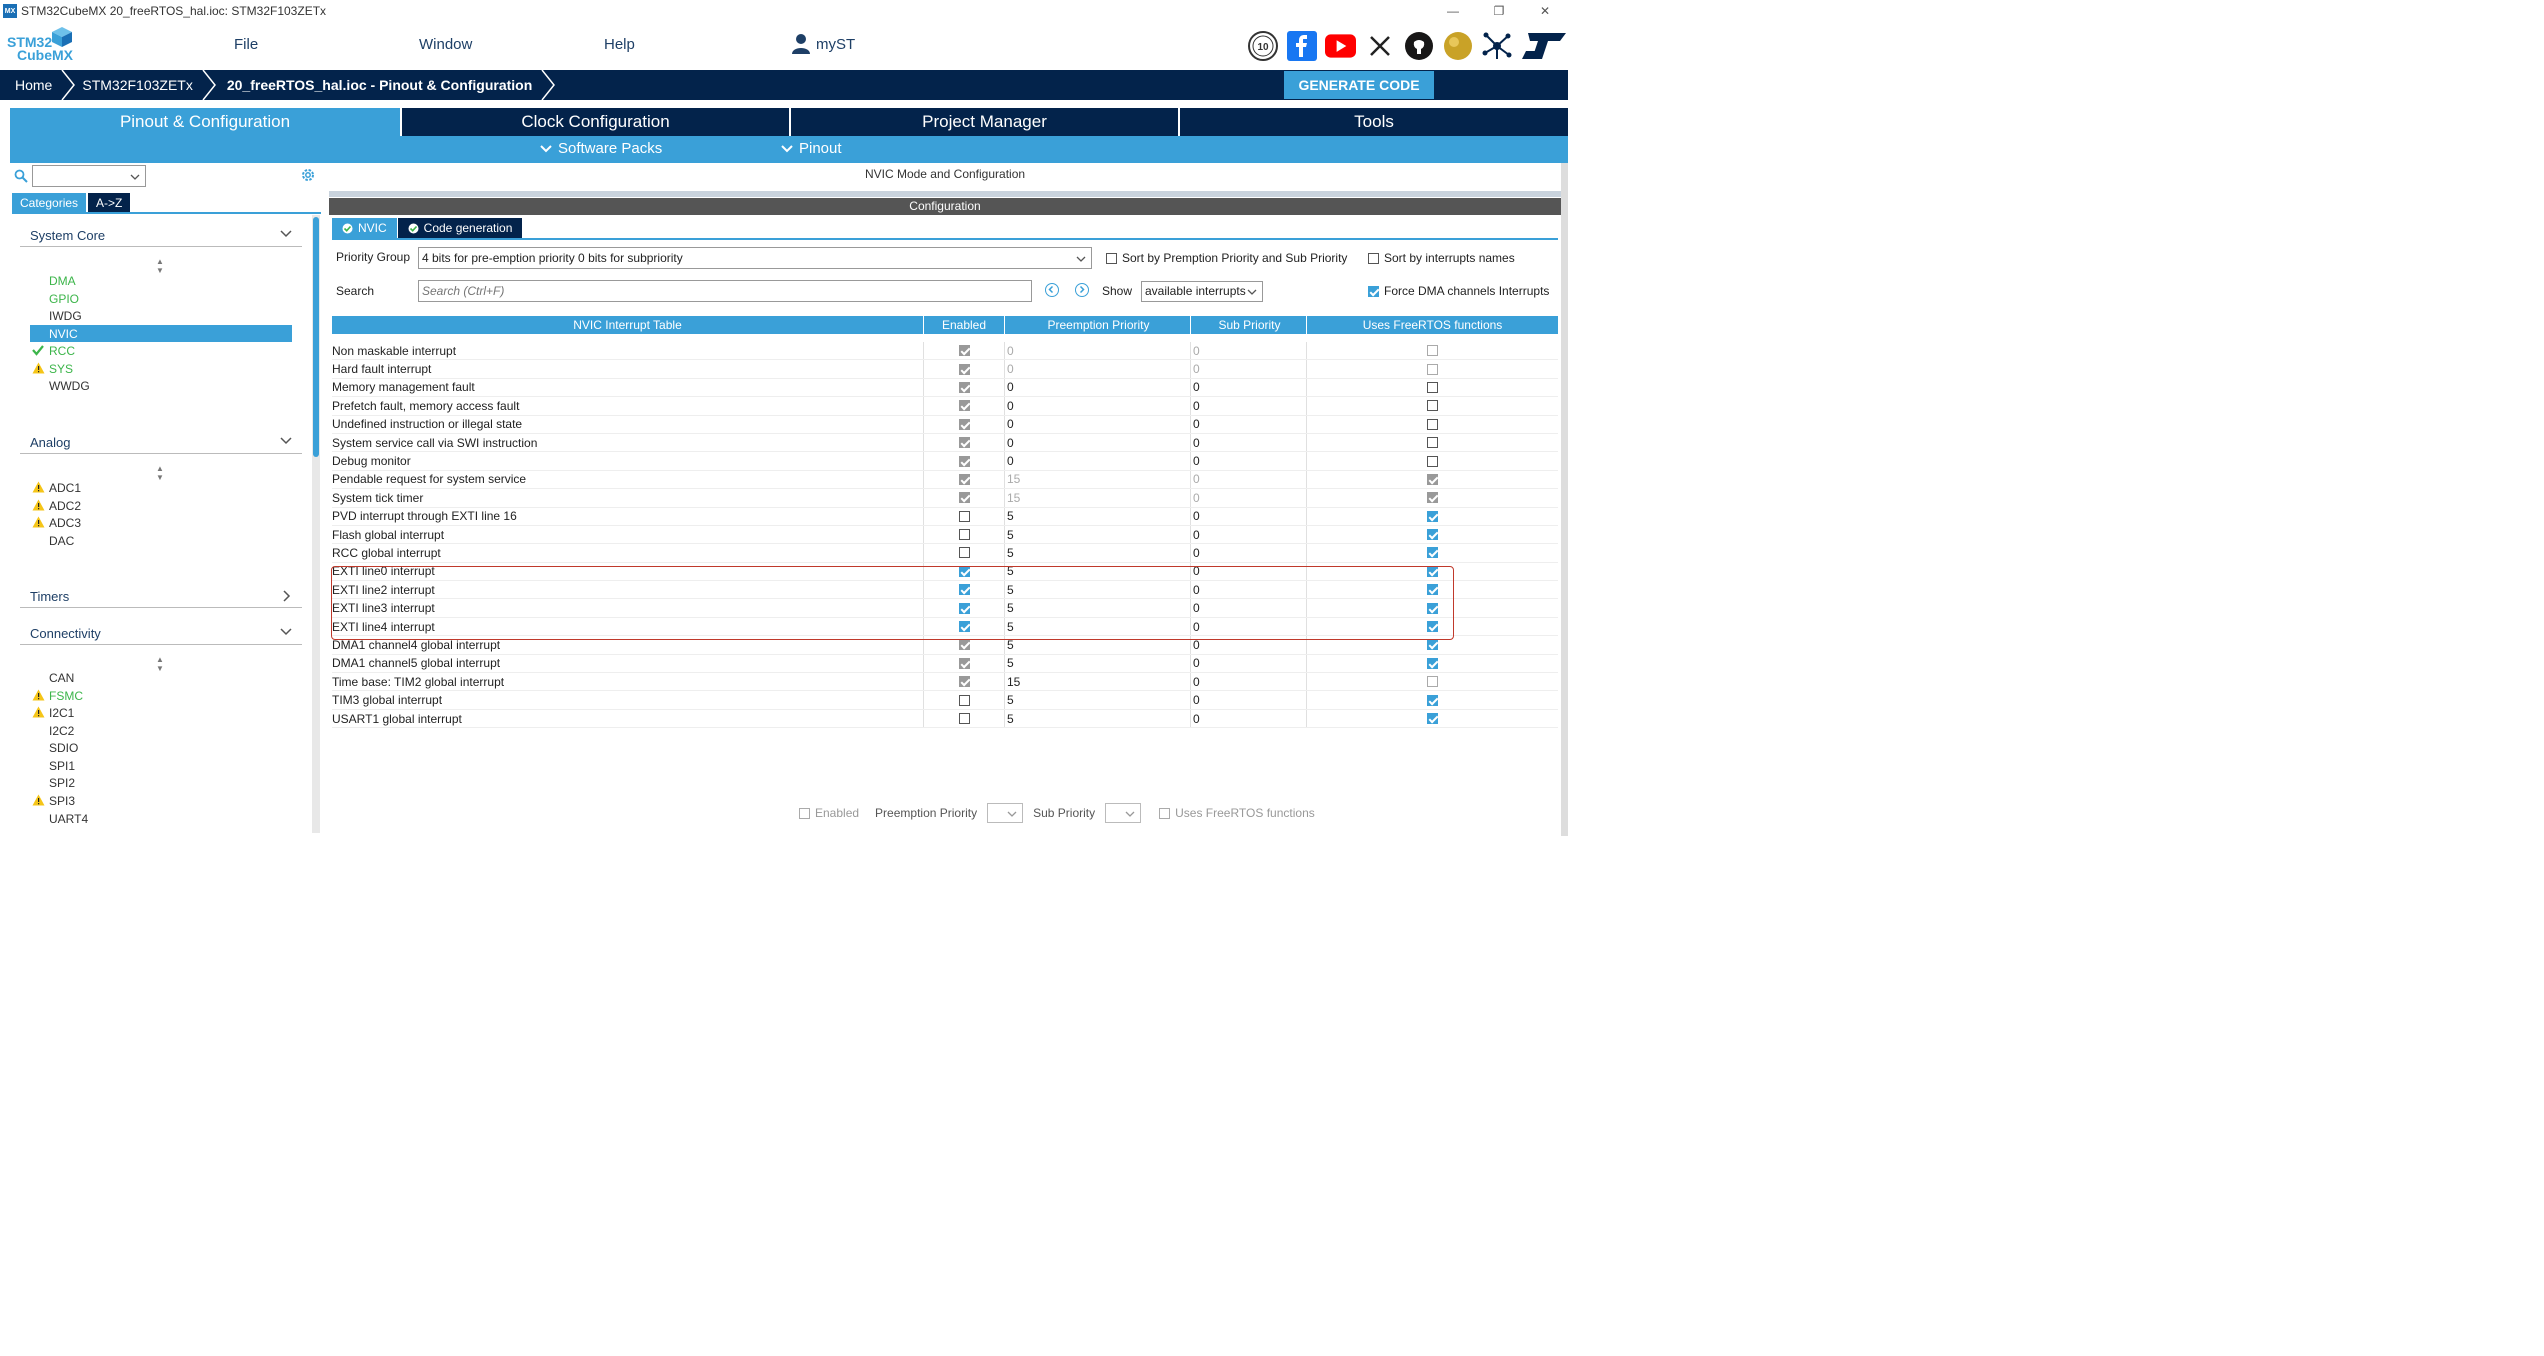  Describe the element at coordinates (69, 818) in the screenshot. I see `list-item: UART4` at that location.